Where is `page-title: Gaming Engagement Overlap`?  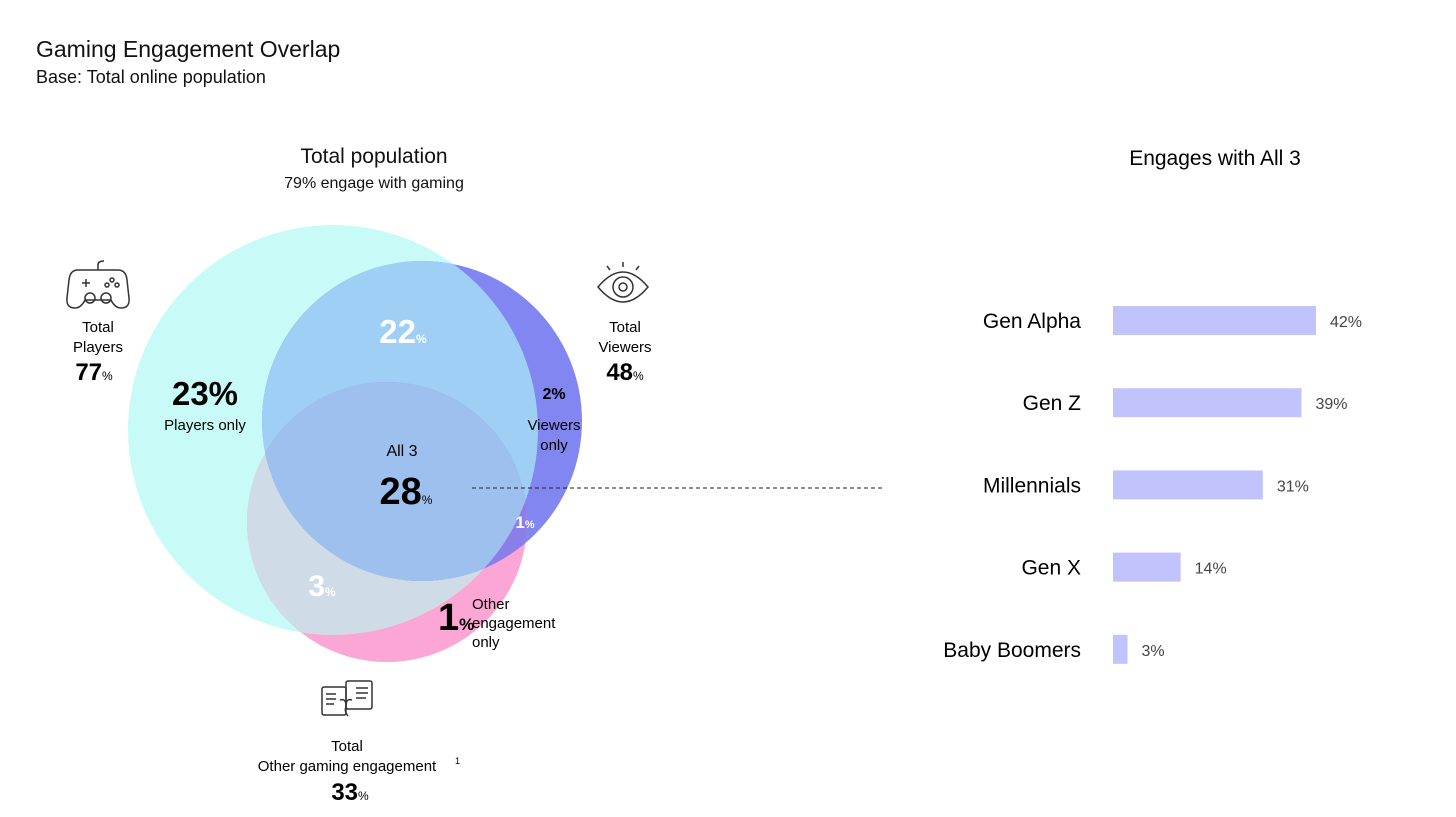
page-title: Gaming Engagement Overlap is located at coordinates (188, 49).